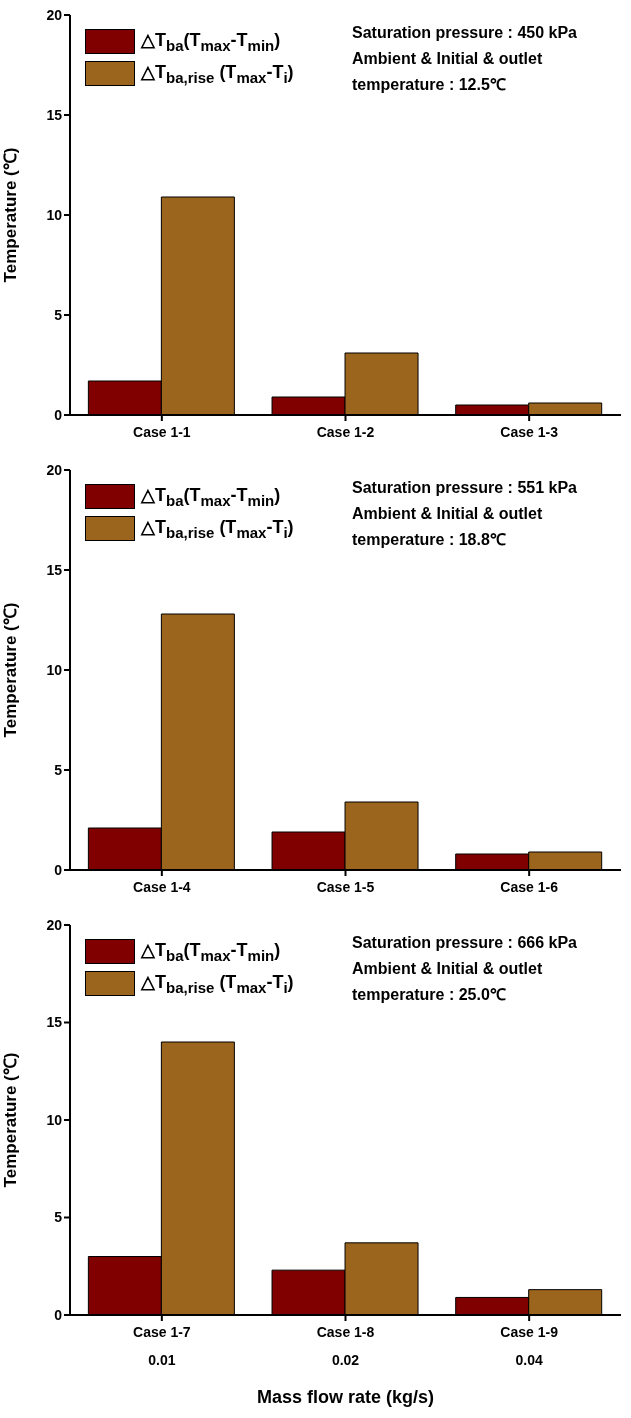  I want to click on x-tick-label: Case 1-8 0.02, so click(345, 1346).